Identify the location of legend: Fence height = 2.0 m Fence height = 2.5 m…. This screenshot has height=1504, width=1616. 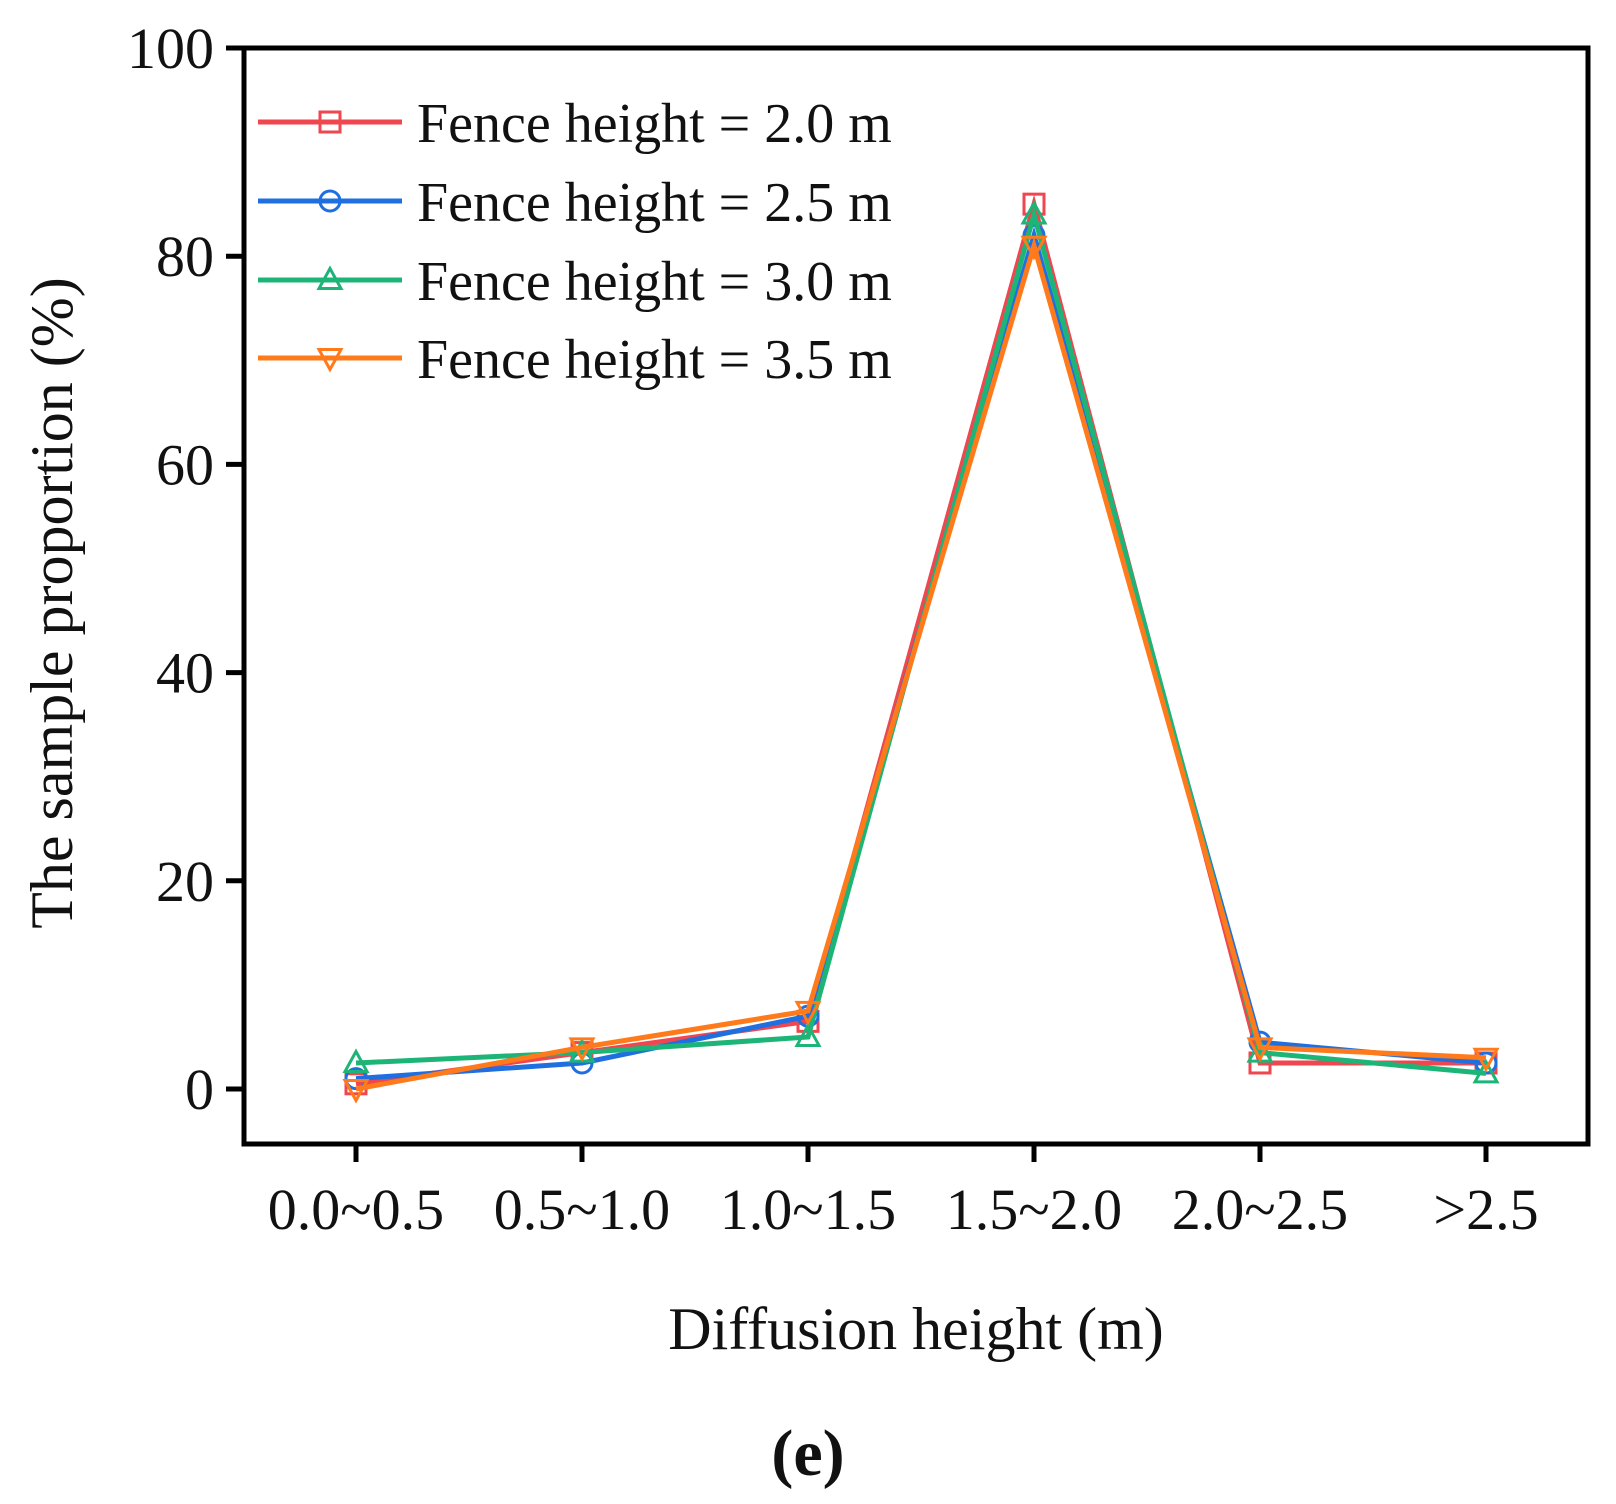
(575, 242).